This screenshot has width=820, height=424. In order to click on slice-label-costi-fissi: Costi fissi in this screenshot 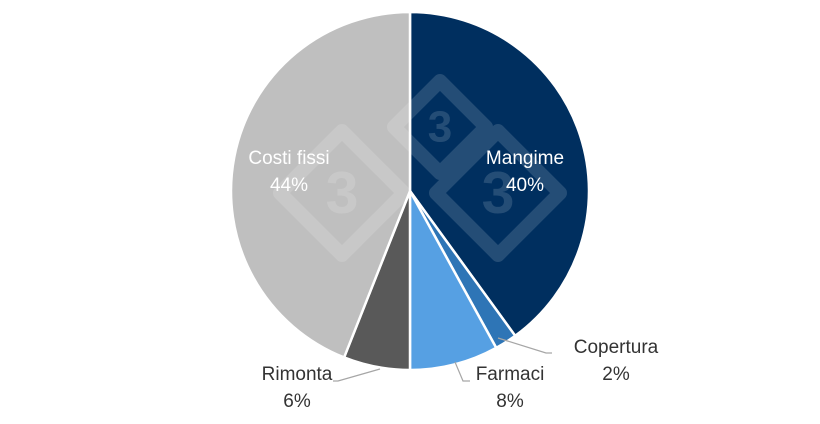, I will do `click(288, 158)`.